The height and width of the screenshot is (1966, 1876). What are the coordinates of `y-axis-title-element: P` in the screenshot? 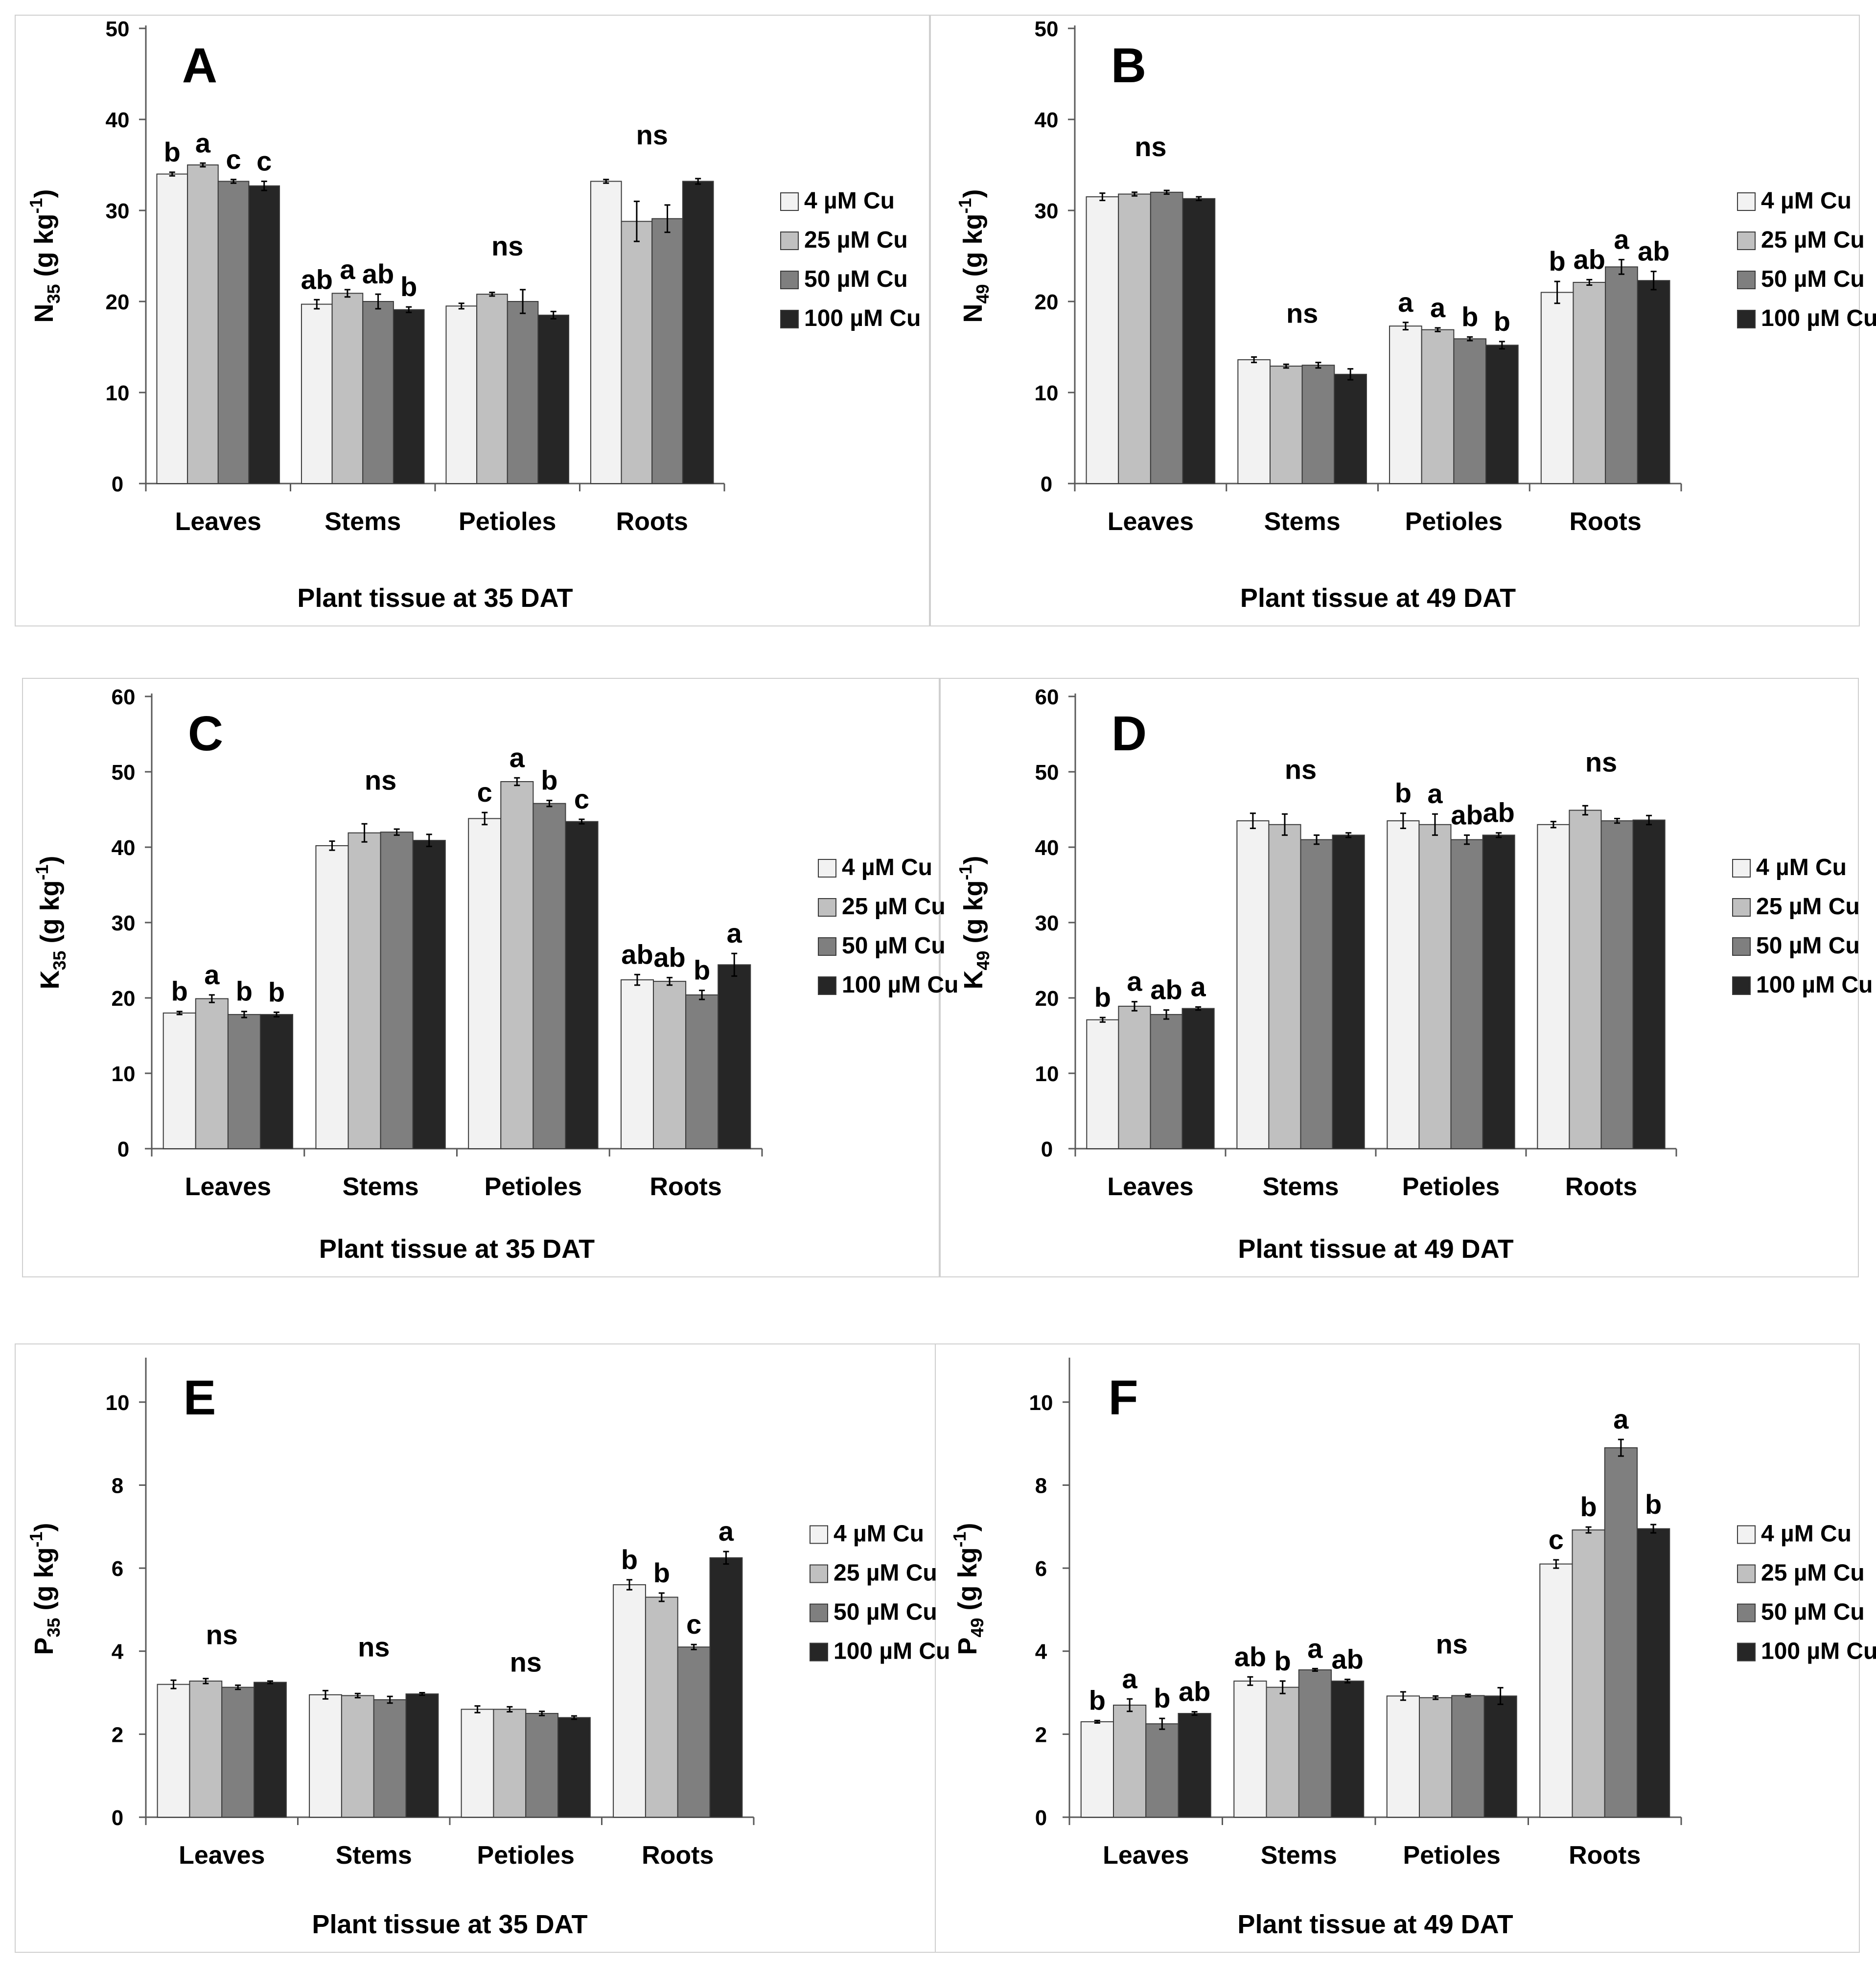 It's located at (44, 1646).